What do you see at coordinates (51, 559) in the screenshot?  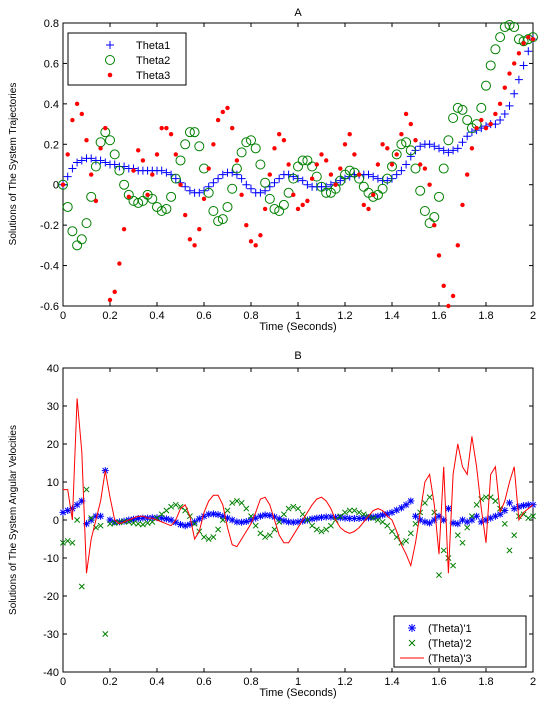 I see `y-tick-label: -10` at bounding box center [51, 559].